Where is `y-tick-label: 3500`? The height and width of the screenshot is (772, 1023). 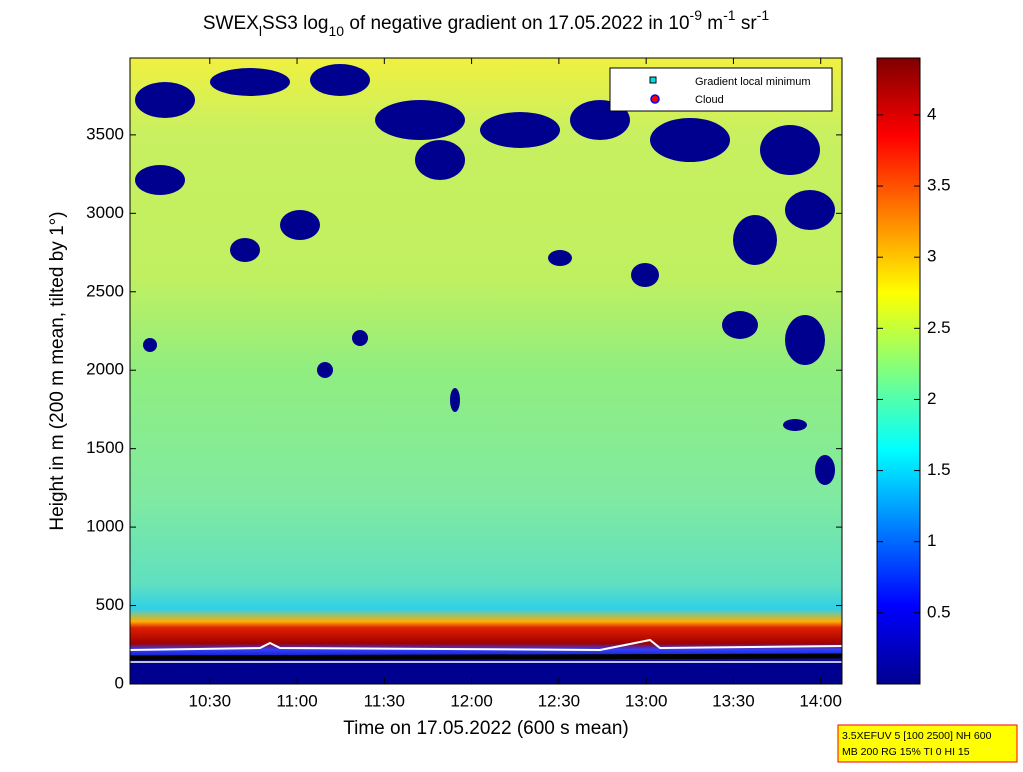 y-tick-label: 3500 is located at coordinates (105, 133).